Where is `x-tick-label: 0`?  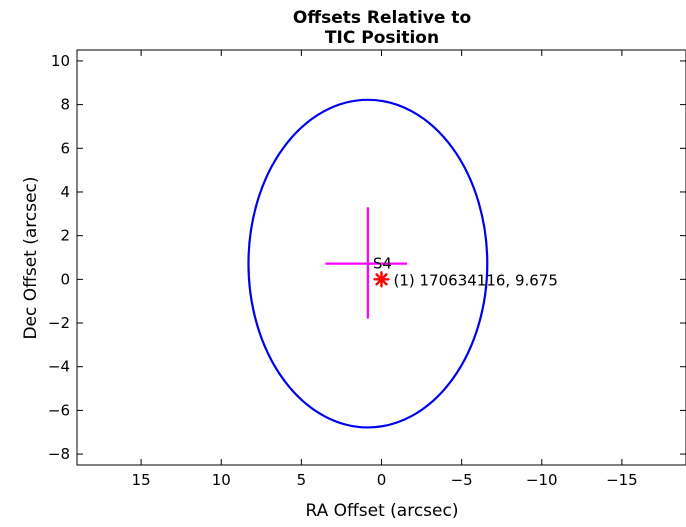 x-tick-label: 0 is located at coordinates (382, 480).